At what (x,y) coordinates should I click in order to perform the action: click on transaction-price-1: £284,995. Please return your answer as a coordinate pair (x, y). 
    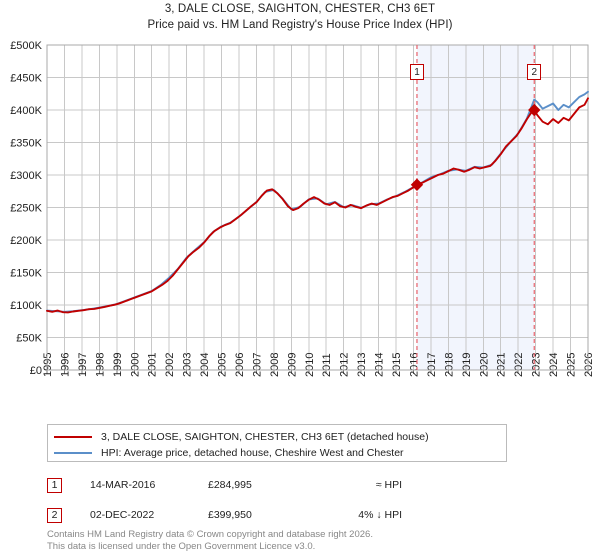
    Looking at the image, I should click on (230, 485).